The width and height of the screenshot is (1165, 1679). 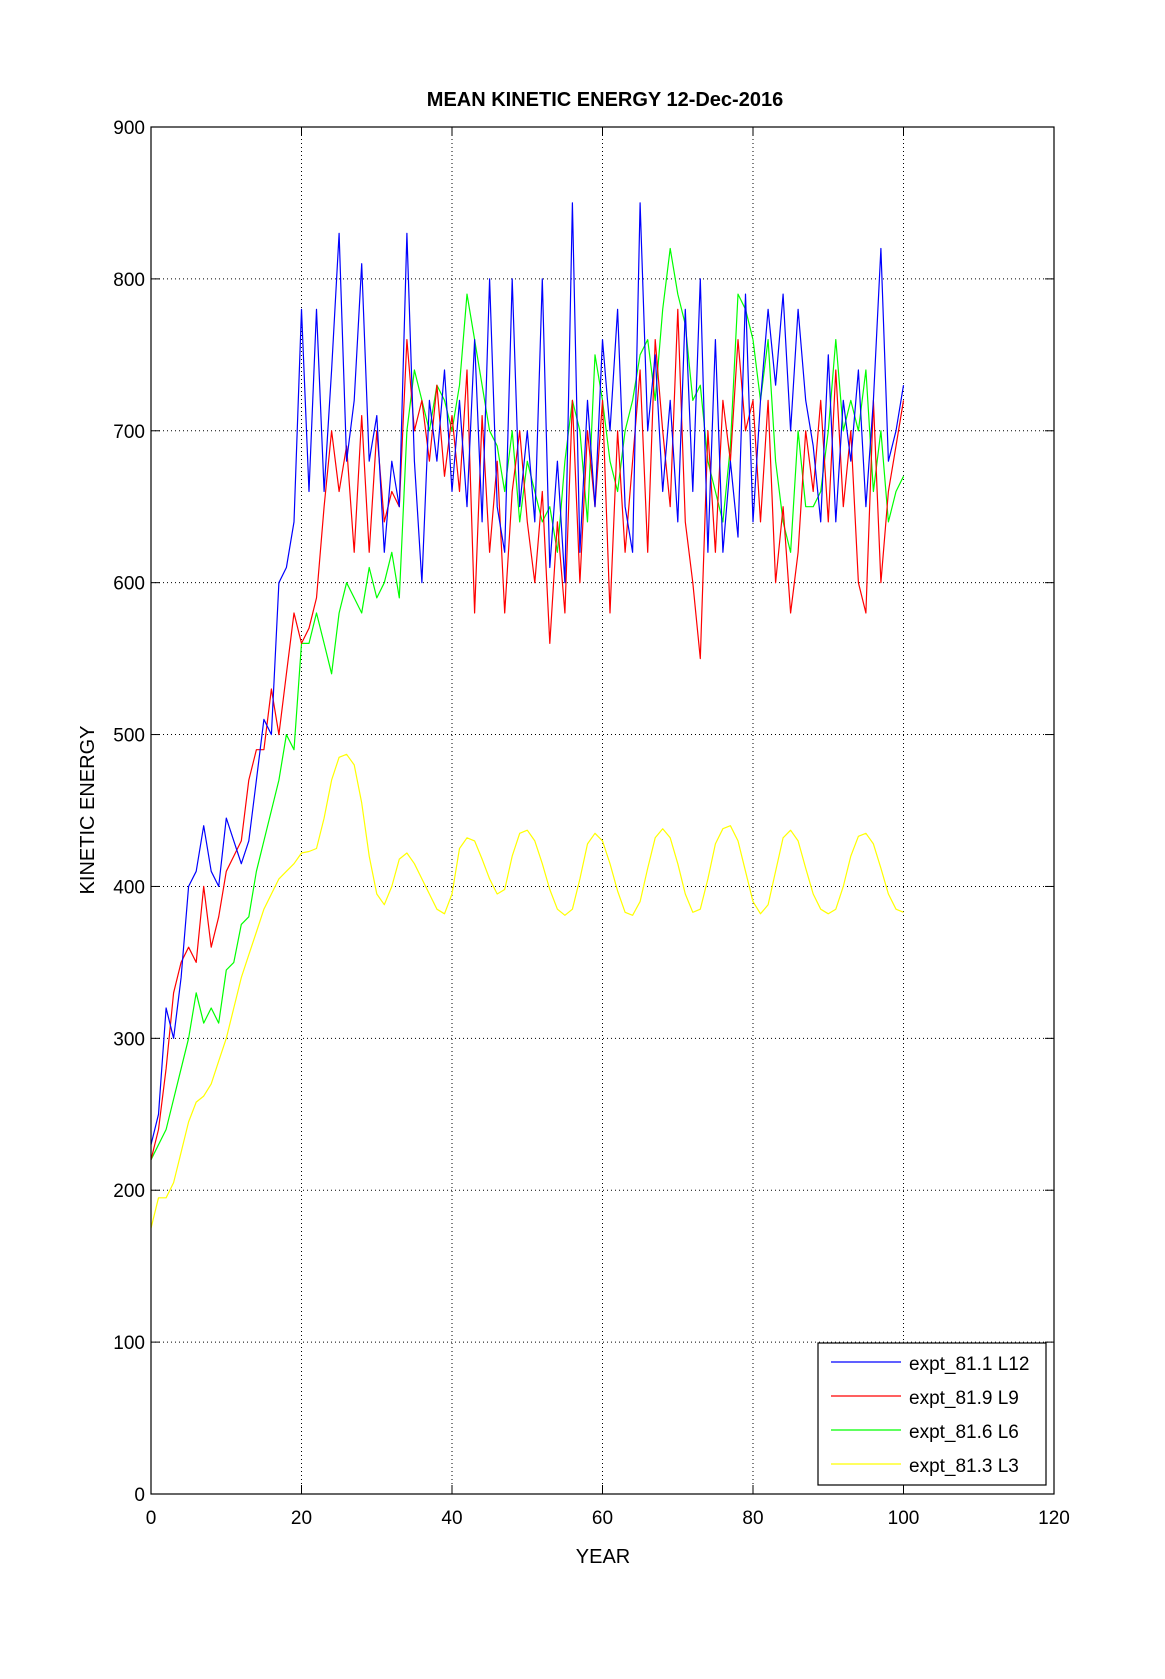 I want to click on y-tick-label: 700, so click(x=129, y=432).